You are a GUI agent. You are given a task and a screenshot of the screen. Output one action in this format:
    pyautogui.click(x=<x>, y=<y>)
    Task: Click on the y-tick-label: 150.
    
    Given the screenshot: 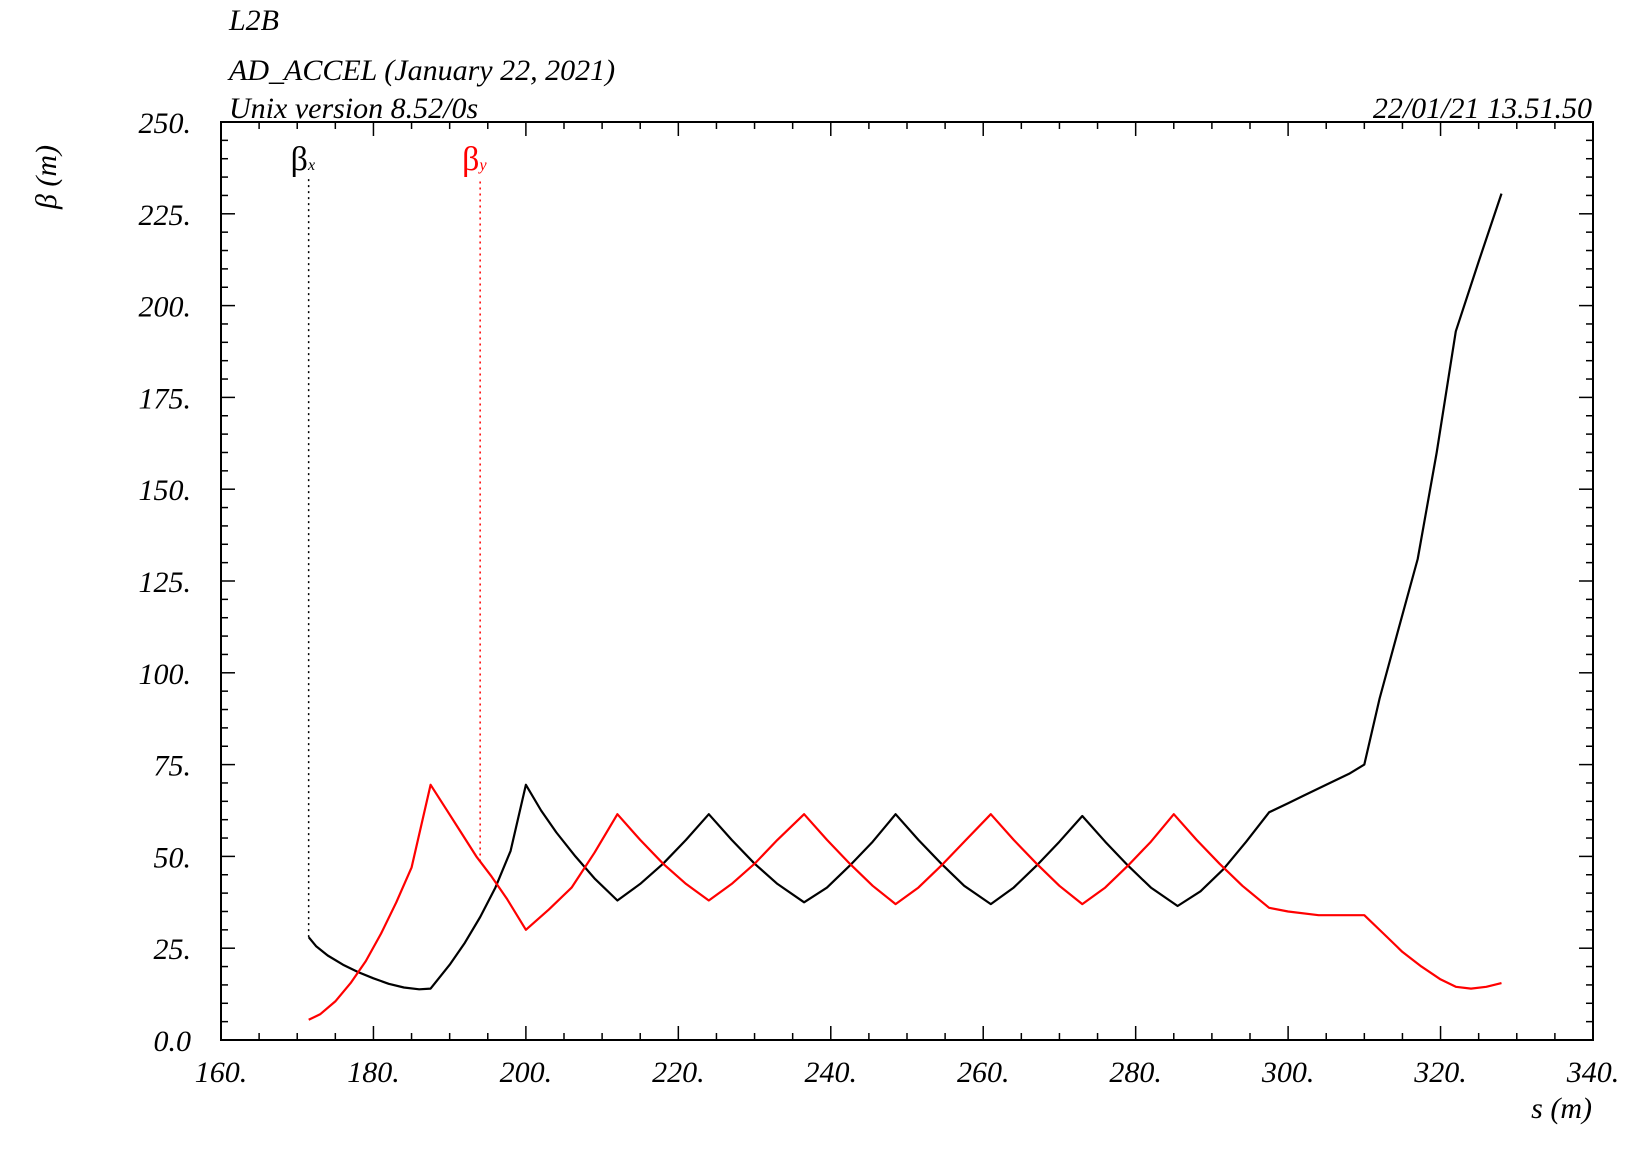 What is the action you would take?
    pyautogui.click(x=165, y=490)
    